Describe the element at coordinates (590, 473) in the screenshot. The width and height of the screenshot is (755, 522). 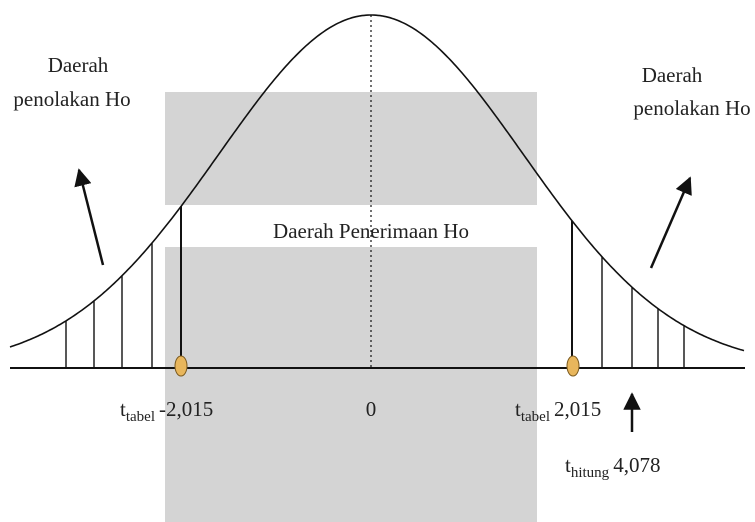
I see `subscript: hitung` at that location.